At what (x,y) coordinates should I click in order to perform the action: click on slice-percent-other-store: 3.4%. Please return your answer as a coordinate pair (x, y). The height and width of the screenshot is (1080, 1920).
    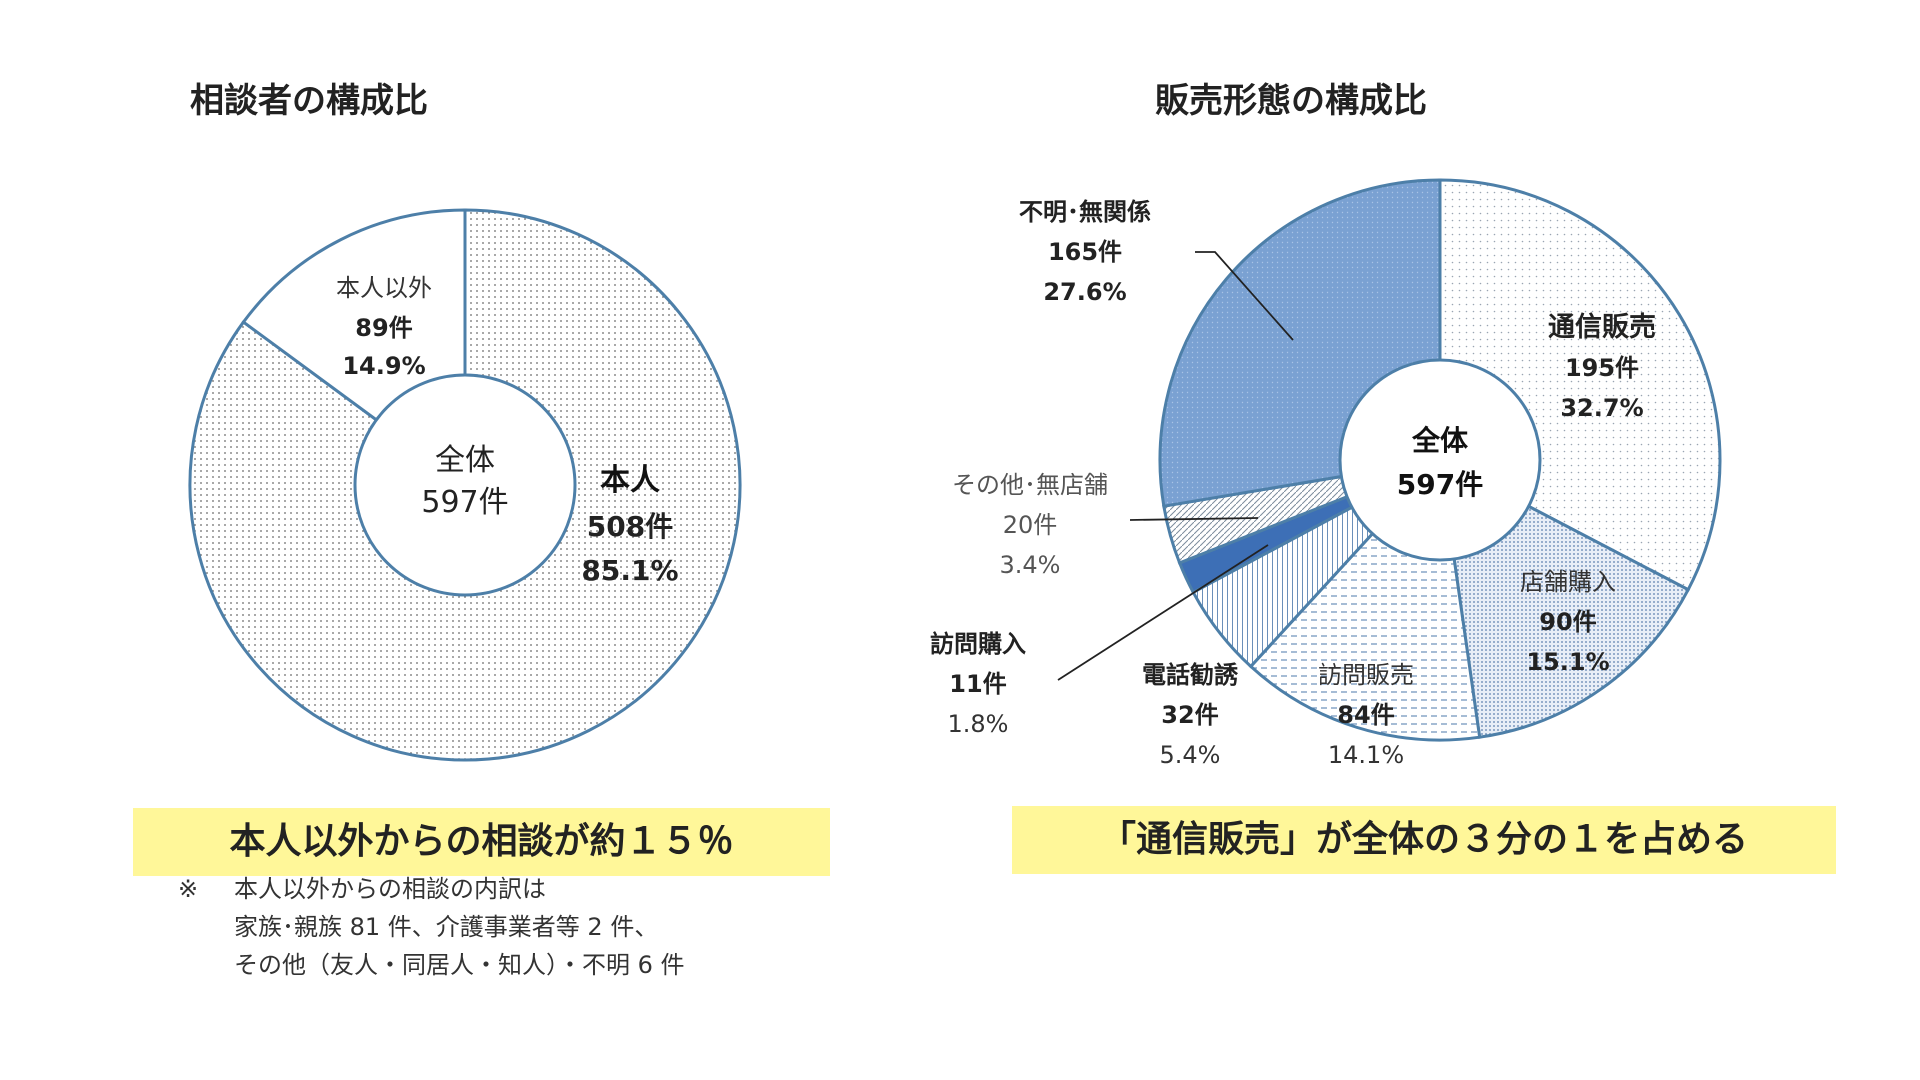
    Looking at the image, I should click on (1030, 565).